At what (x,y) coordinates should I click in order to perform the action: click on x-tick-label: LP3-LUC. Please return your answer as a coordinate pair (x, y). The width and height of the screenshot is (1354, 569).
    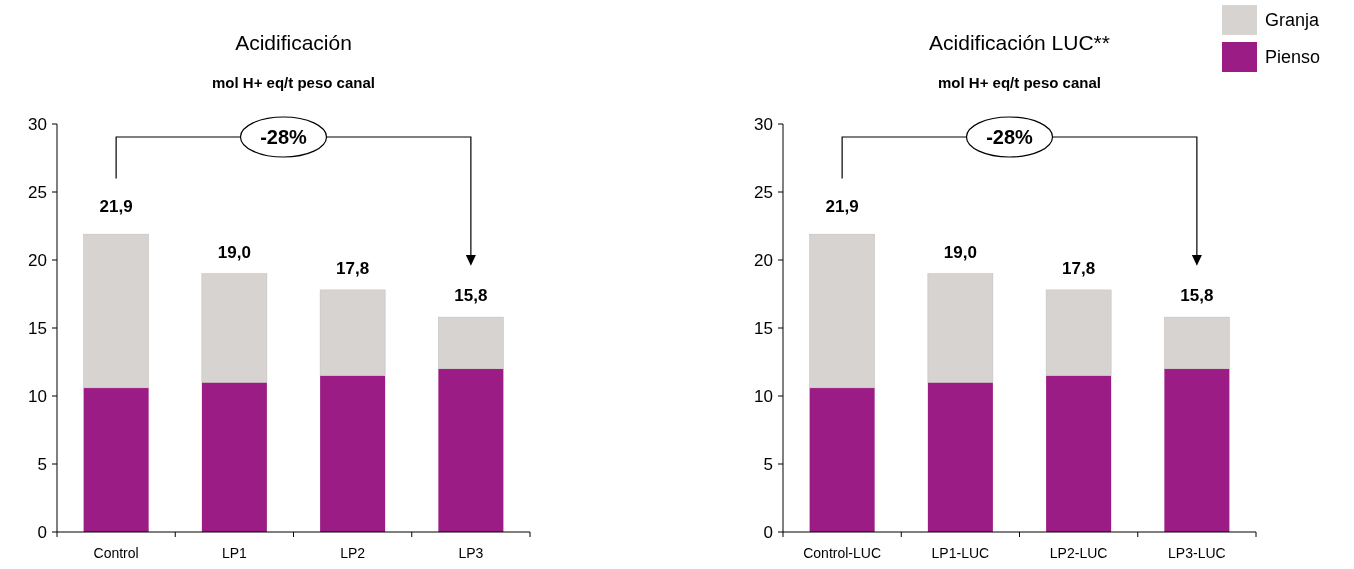
    Looking at the image, I should click on (1197, 553).